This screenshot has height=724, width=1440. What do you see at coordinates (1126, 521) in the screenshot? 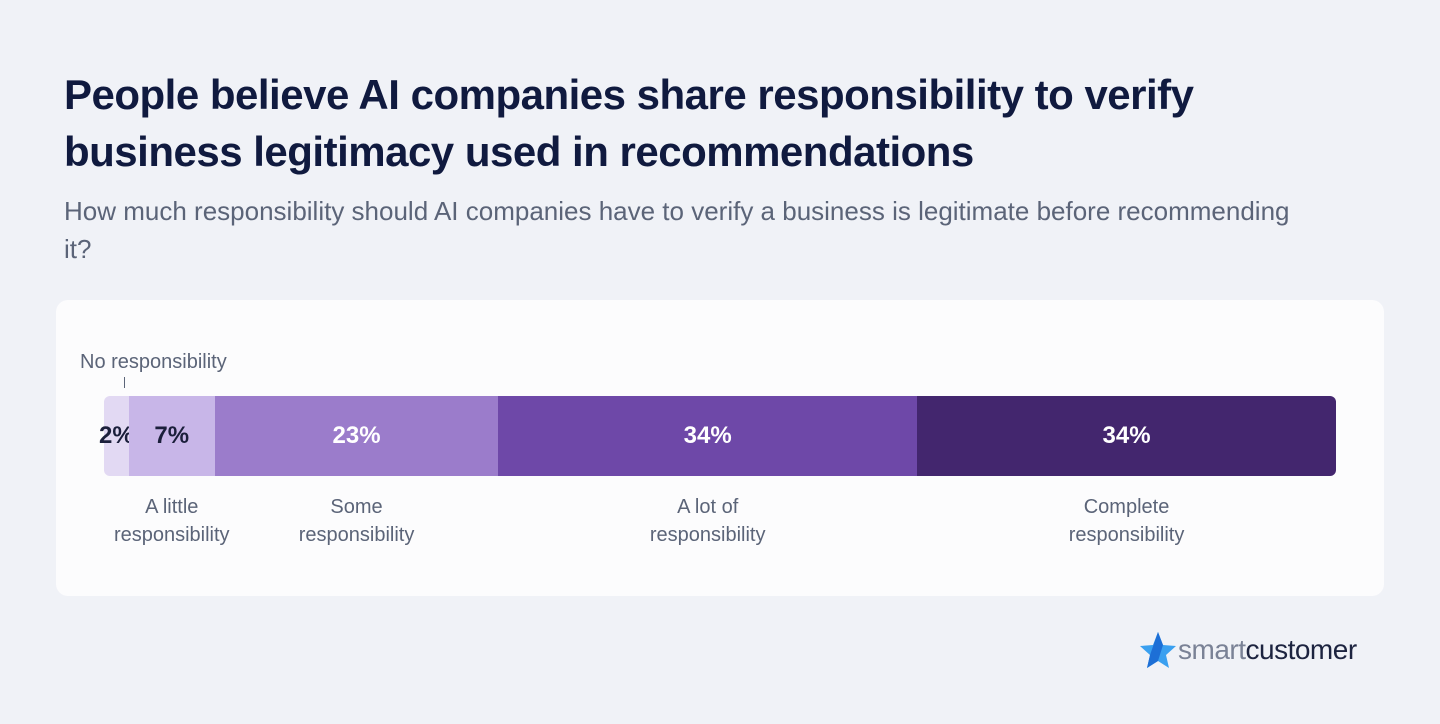
I see `category-label: Complete responsibility` at bounding box center [1126, 521].